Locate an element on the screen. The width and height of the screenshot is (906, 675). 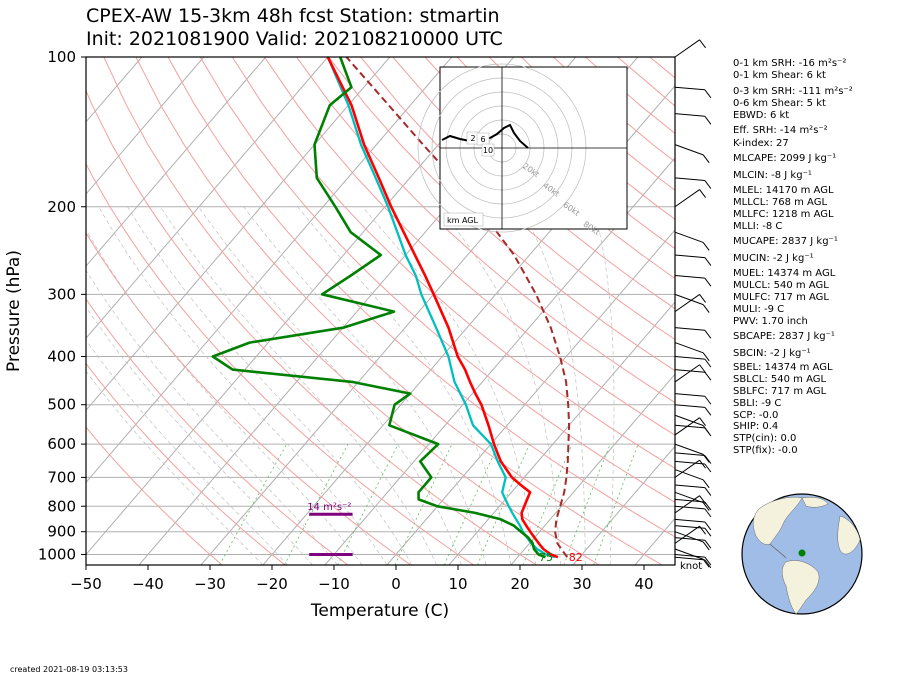
y-tick-label: 600 is located at coordinates (61, 444).